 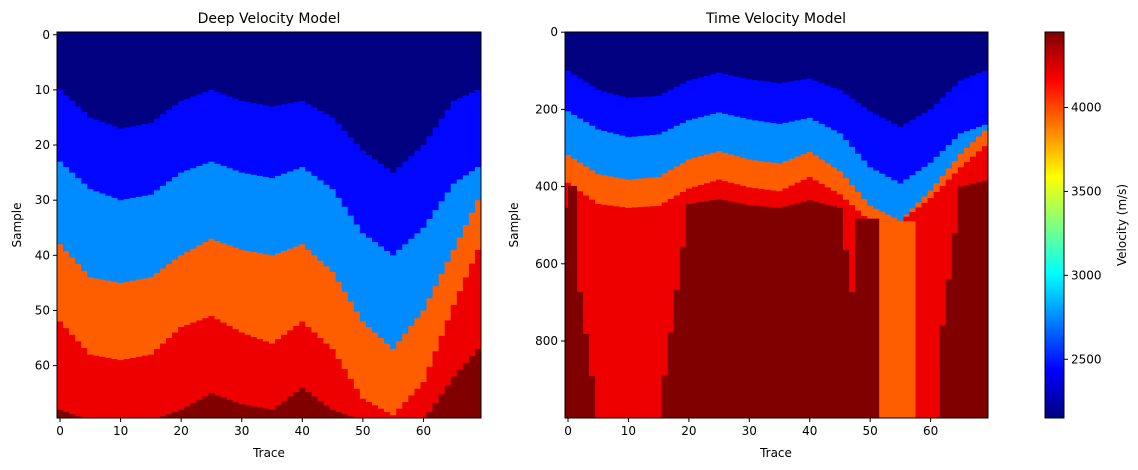 What do you see at coordinates (42, 310) in the screenshot?
I see `y-tick-label: 50` at bounding box center [42, 310].